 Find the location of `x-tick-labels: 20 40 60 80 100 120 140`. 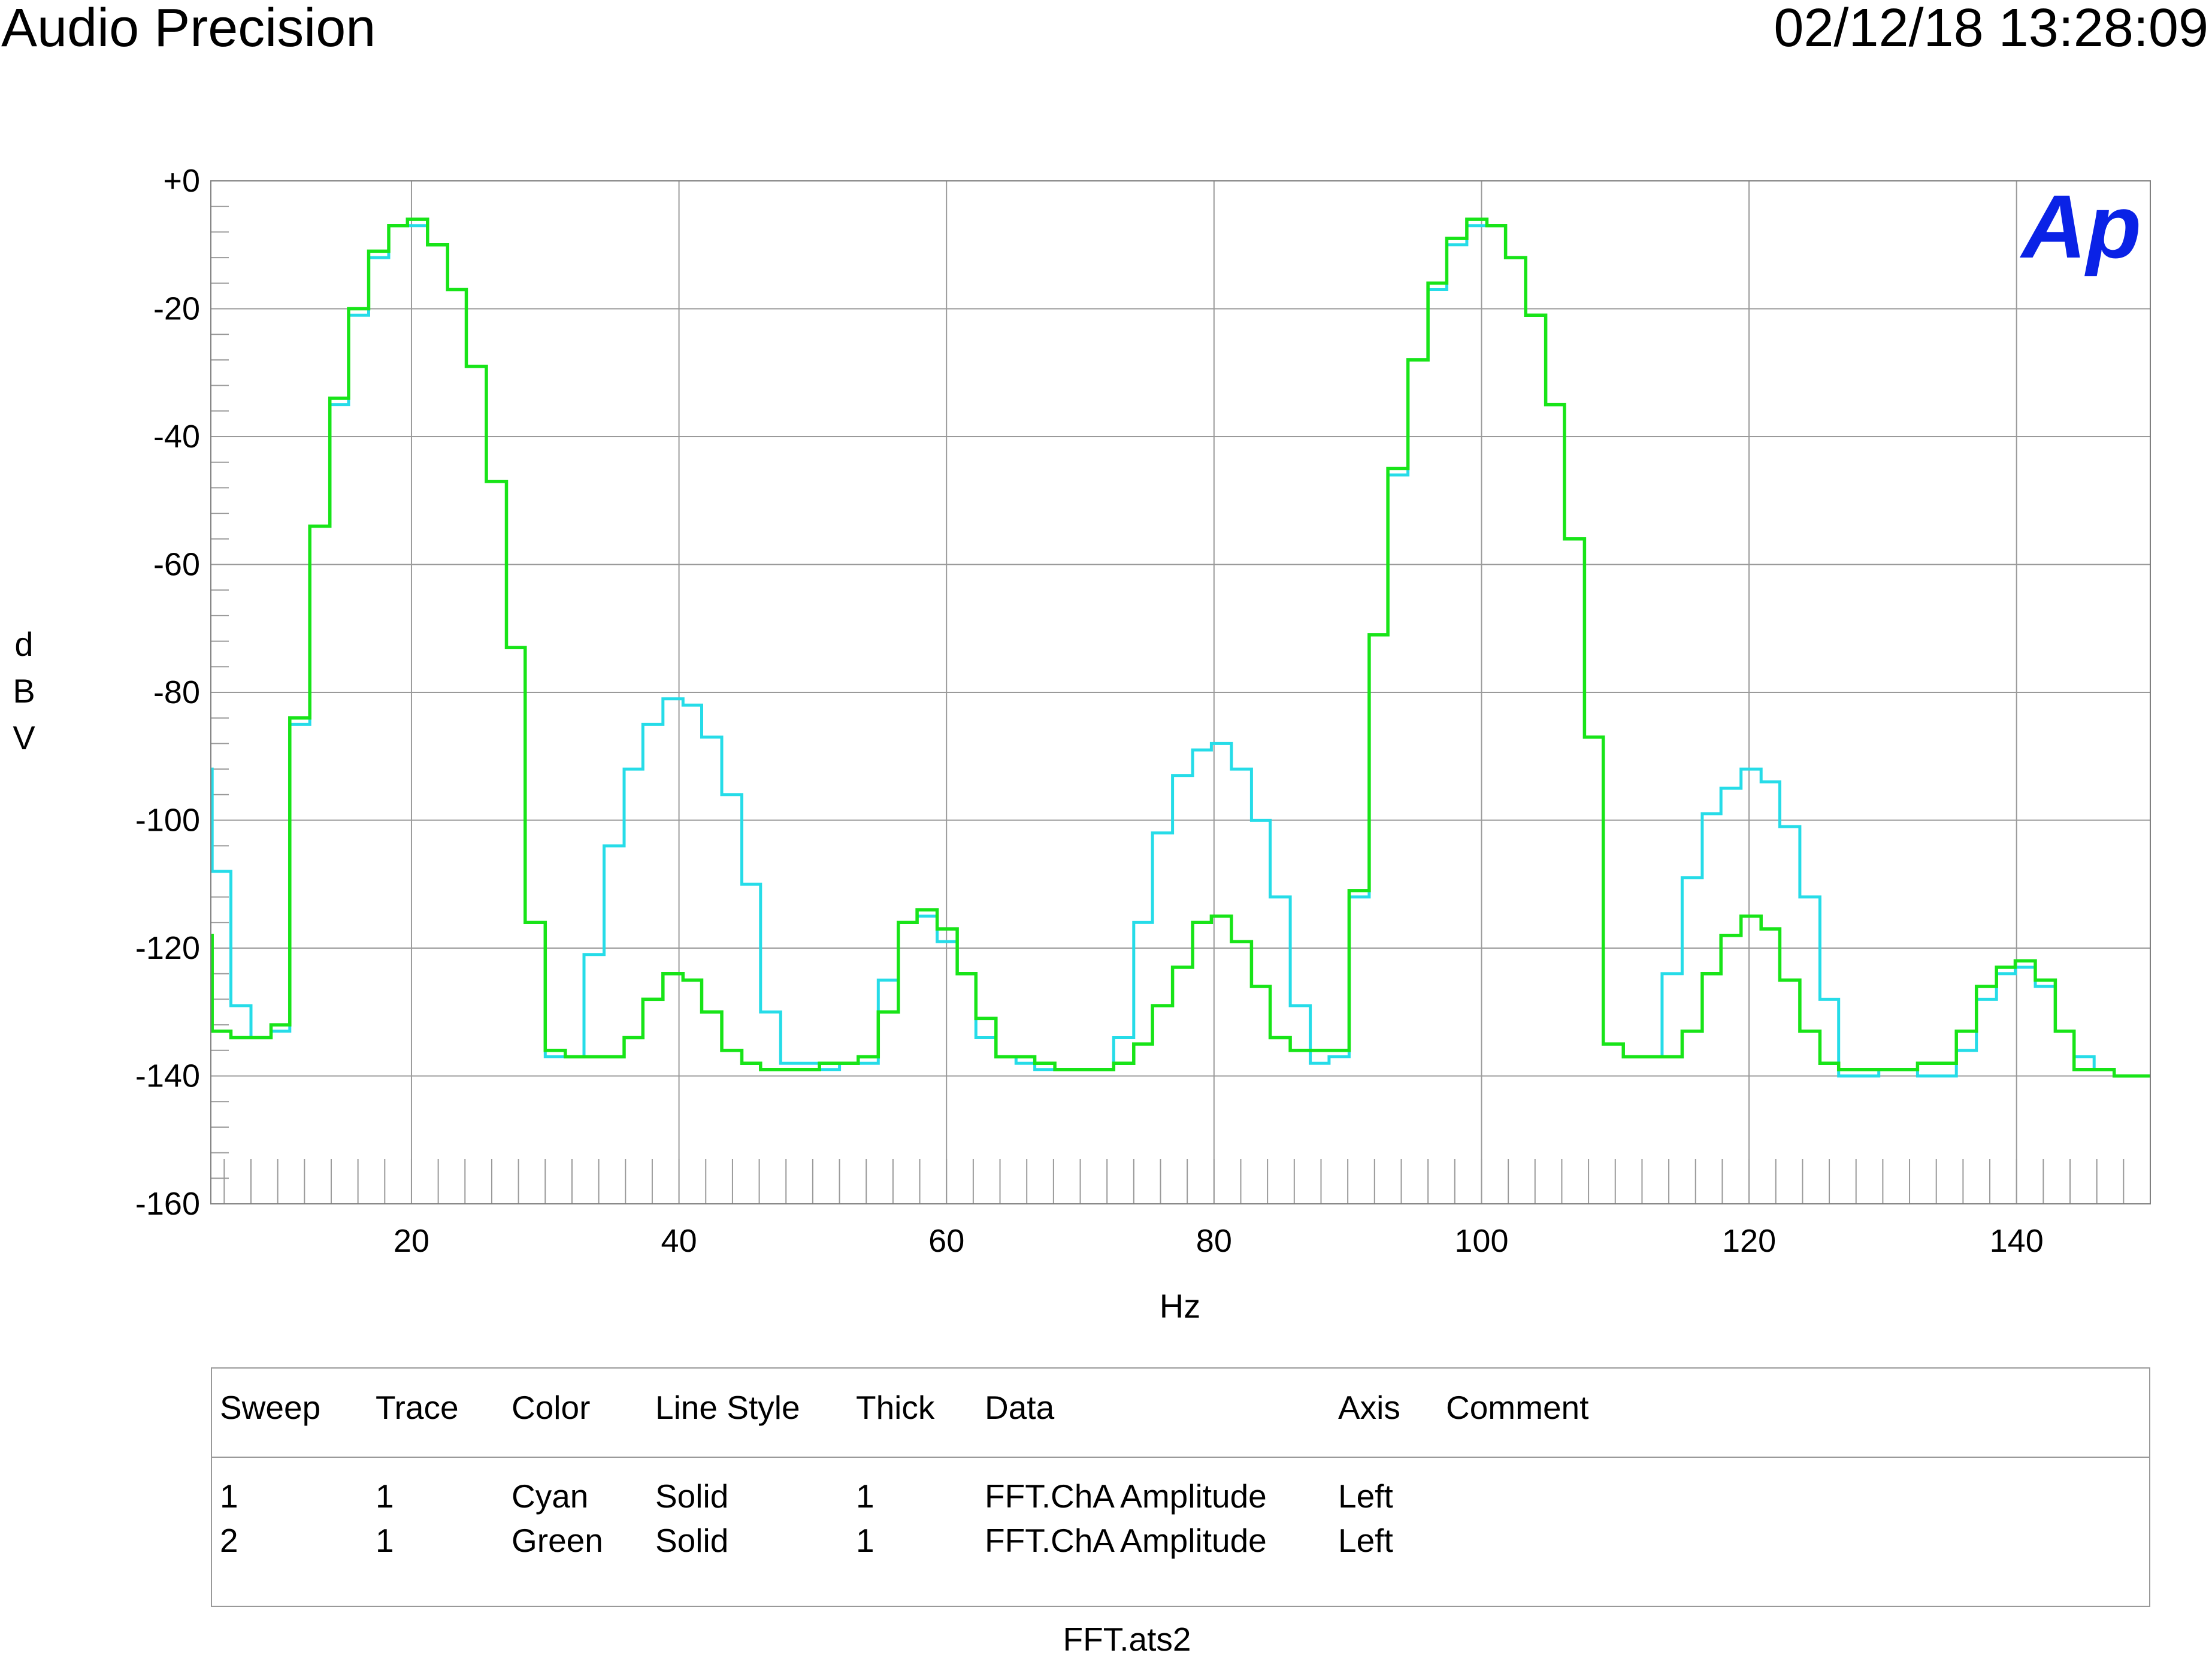

x-tick-labels: 20 40 60 80 100 120 140 is located at coordinates (1219, 1241).